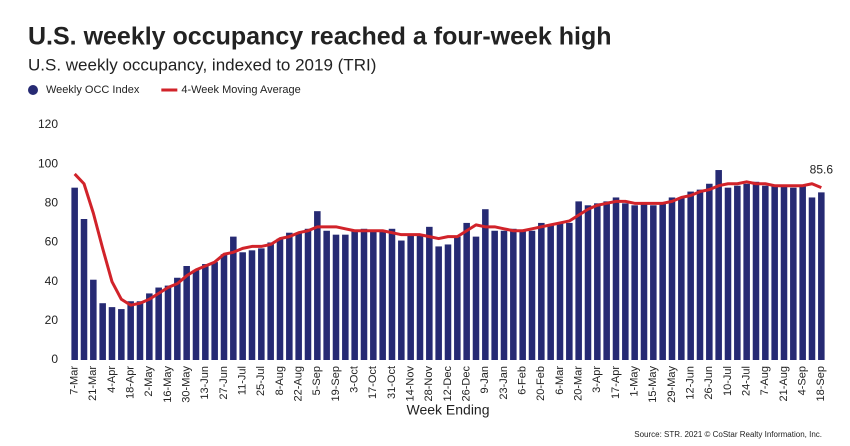 The height and width of the screenshot is (446, 850). What do you see at coordinates (803, 380) in the screenshot?
I see `x-tick-label: 4-Sep` at bounding box center [803, 380].